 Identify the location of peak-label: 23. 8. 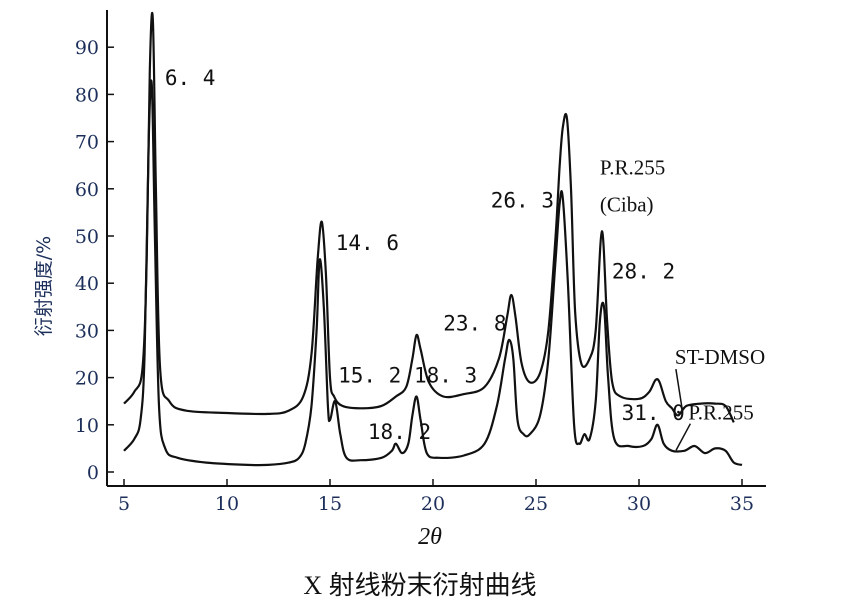
(474, 323).